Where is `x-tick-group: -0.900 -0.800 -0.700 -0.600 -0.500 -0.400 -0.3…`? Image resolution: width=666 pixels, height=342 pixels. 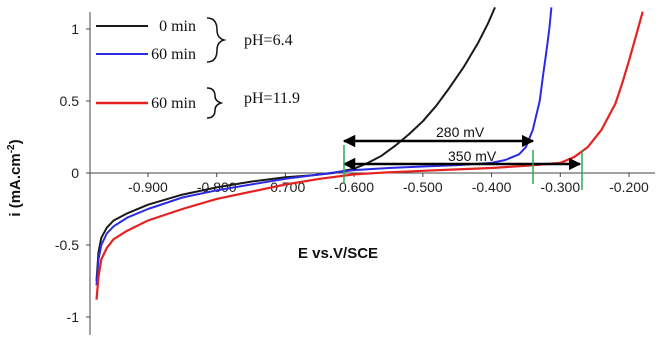 x-tick-group: -0.900 -0.800 -0.700 -0.600 -0.500 -0.400 -0.3… is located at coordinates (388, 184).